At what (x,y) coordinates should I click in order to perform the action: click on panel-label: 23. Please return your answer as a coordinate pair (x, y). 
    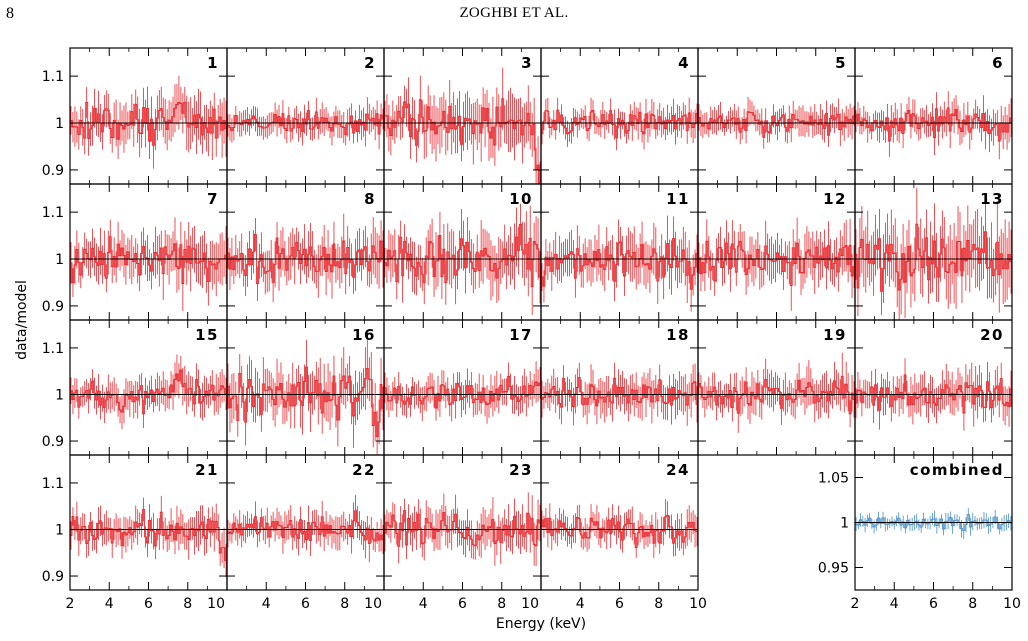
    Looking at the image, I should click on (521, 470).